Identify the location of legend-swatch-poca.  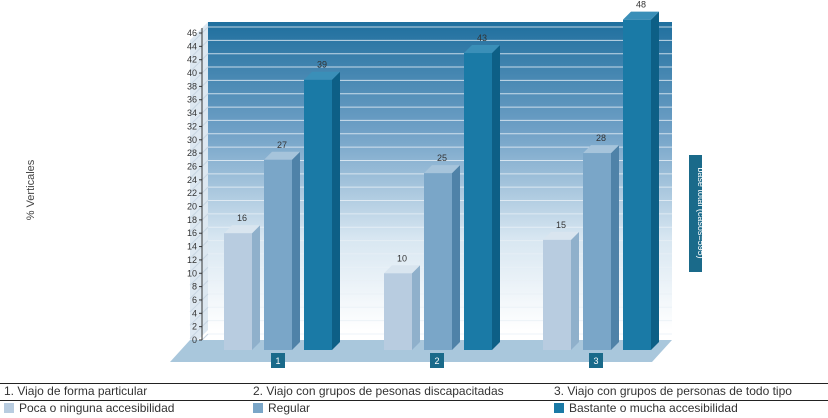
(9, 408).